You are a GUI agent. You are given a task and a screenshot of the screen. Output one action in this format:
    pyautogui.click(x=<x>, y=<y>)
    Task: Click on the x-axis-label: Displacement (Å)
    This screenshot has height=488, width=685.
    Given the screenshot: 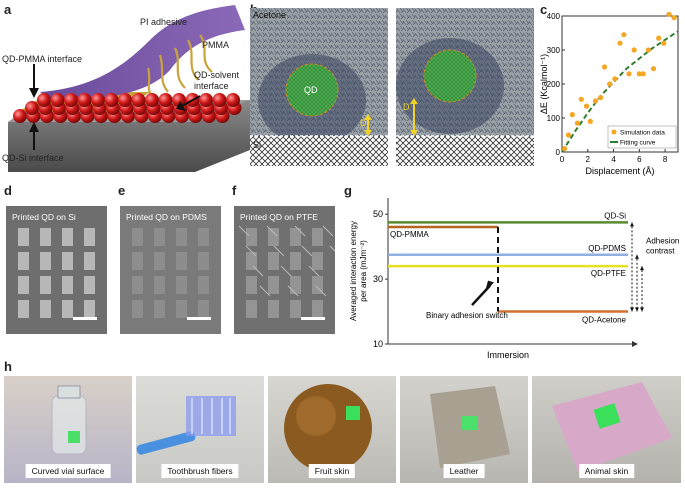 What is the action you would take?
    pyautogui.click(x=619, y=171)
    